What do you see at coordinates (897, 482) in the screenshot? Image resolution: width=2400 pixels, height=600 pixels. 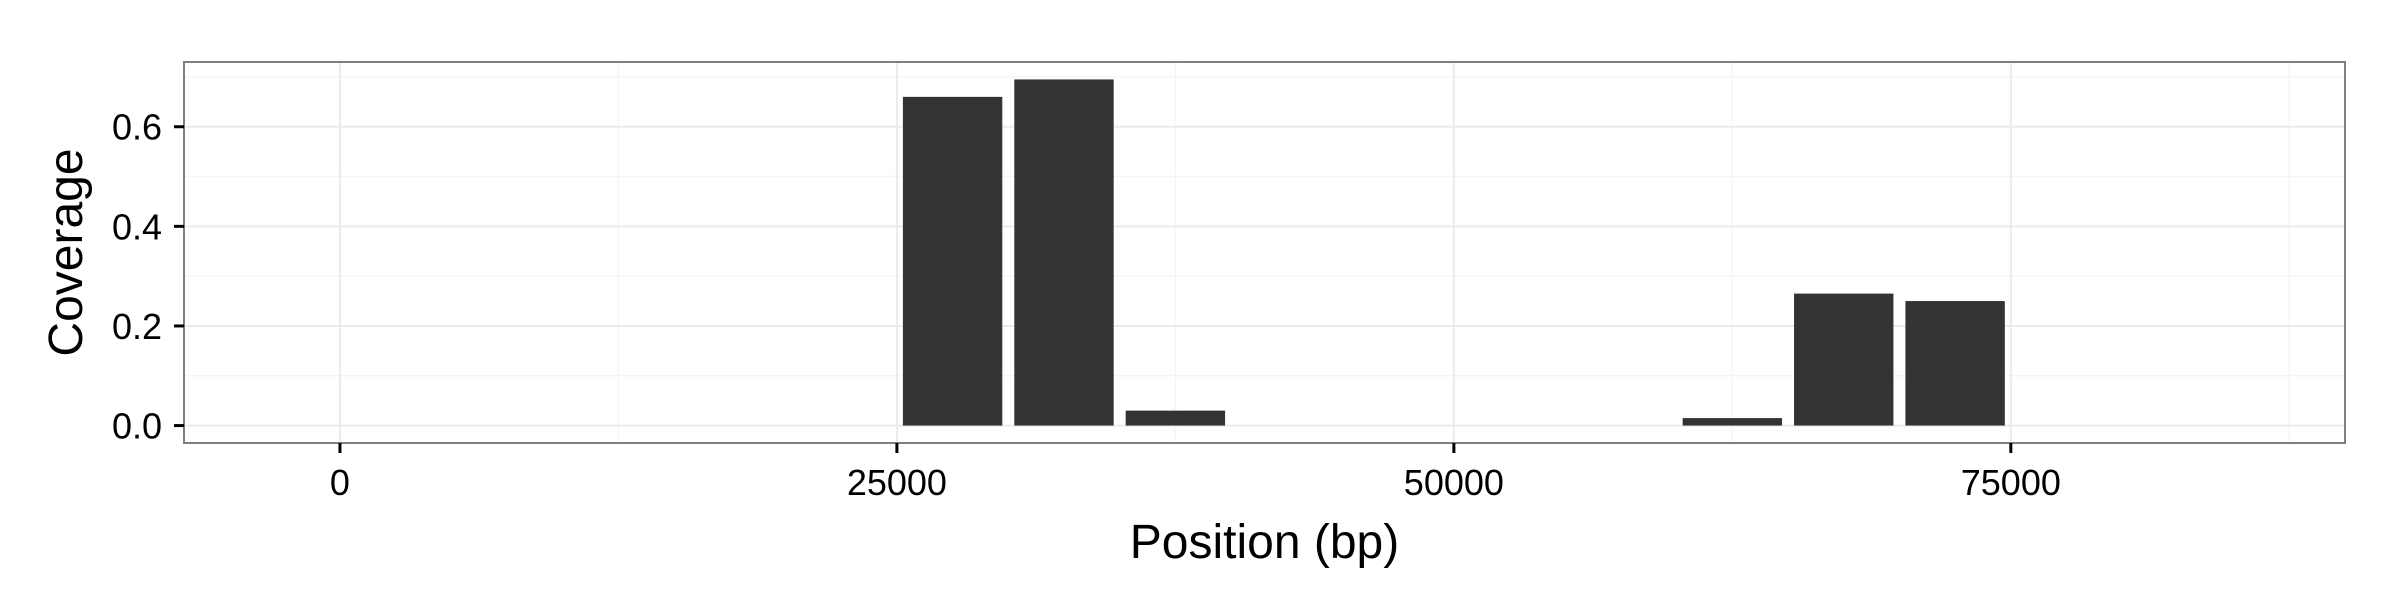 I see `x-tick-label: 25000` at bounding box center [897, 482].